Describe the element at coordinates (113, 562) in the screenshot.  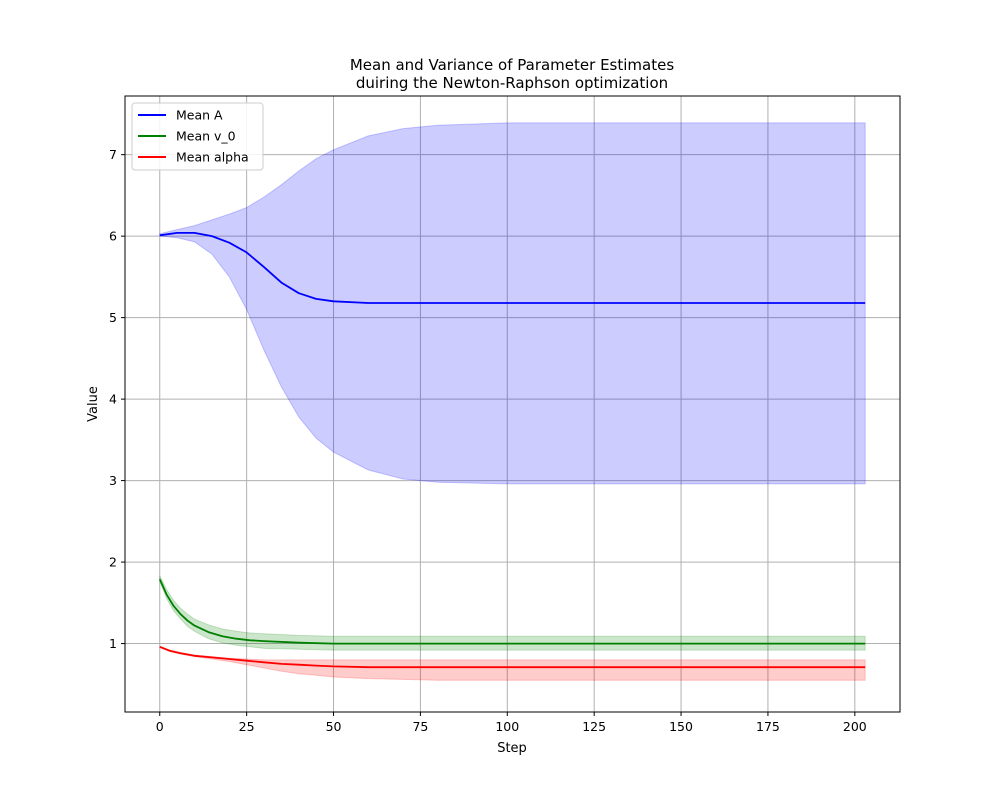
I see `y-tick-label: 2` at that location.